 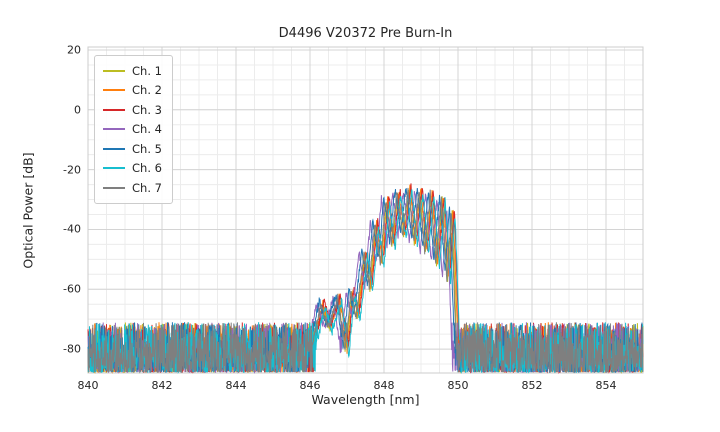 I want to click on y-tick-label: -20, so click(x=72, y=170).